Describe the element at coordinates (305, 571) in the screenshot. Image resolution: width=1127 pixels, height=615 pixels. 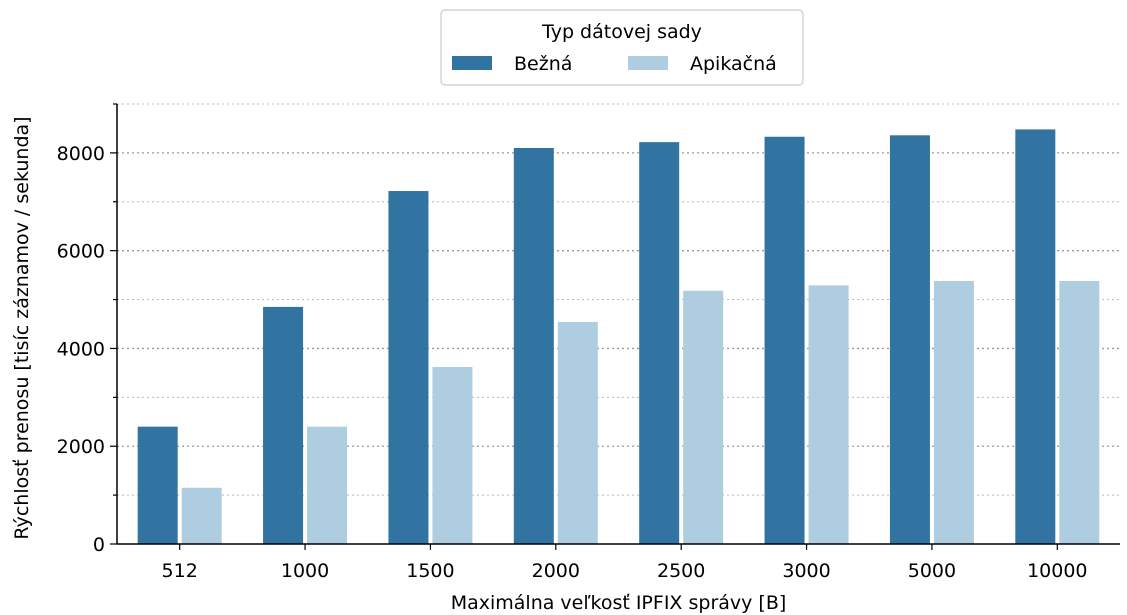
I see `x-tick-label: 1000` at that location.